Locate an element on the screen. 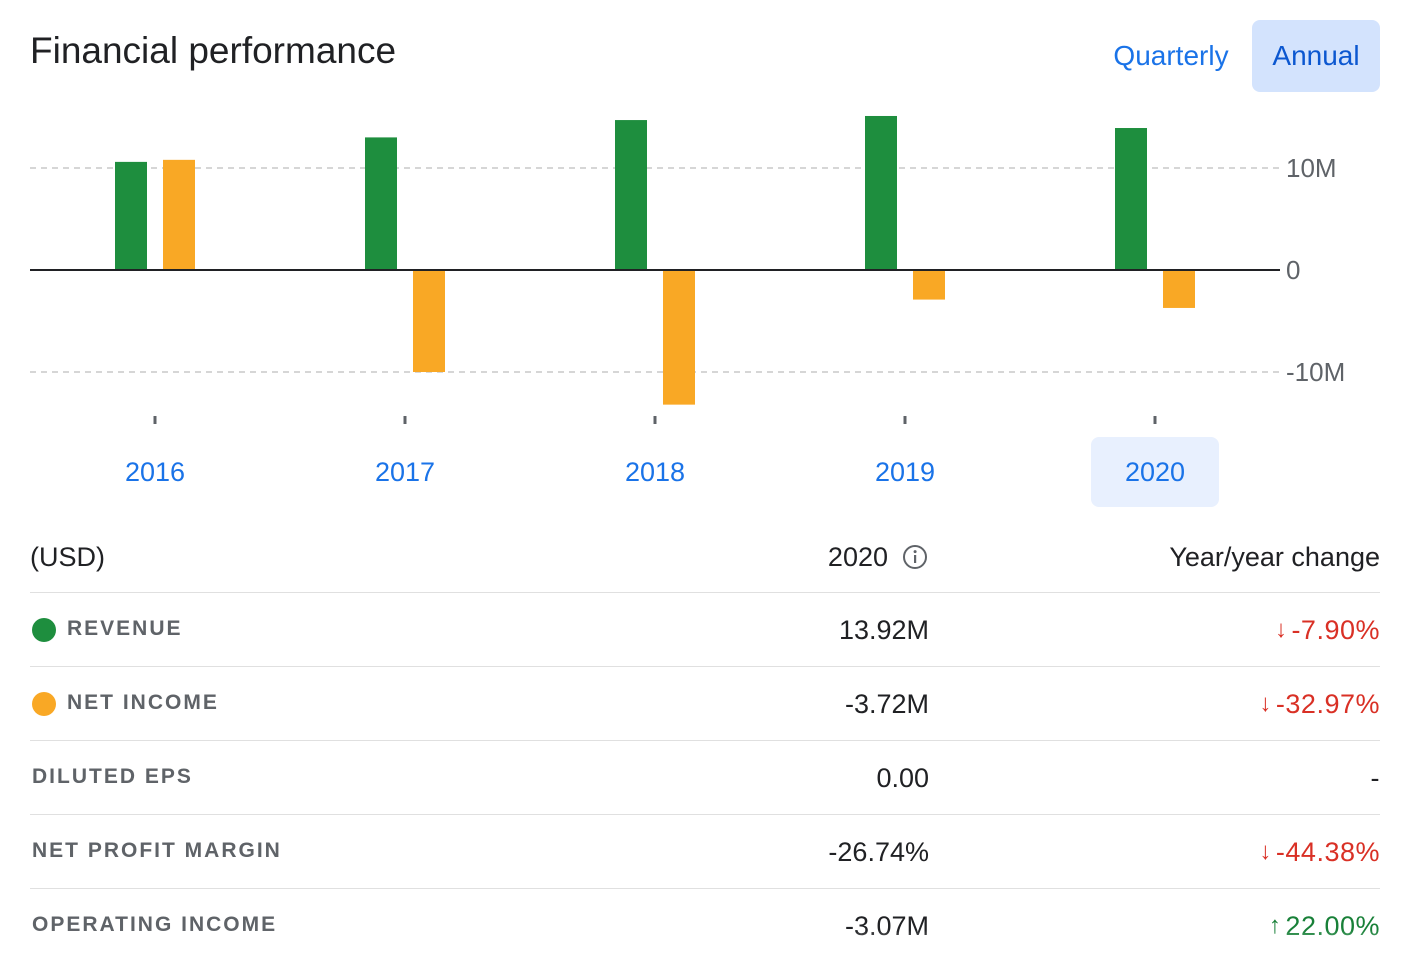  year-label-2020: 2020 is located at coordinates (1155, 472).